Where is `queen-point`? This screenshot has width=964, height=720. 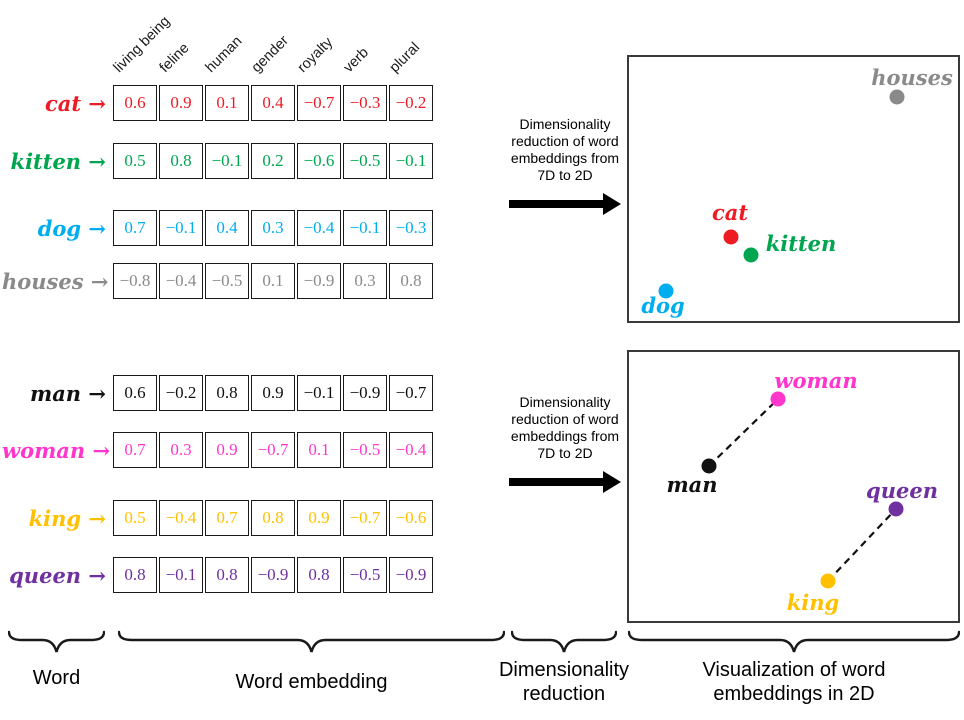
queen-point is located at coordinates (896, 509).